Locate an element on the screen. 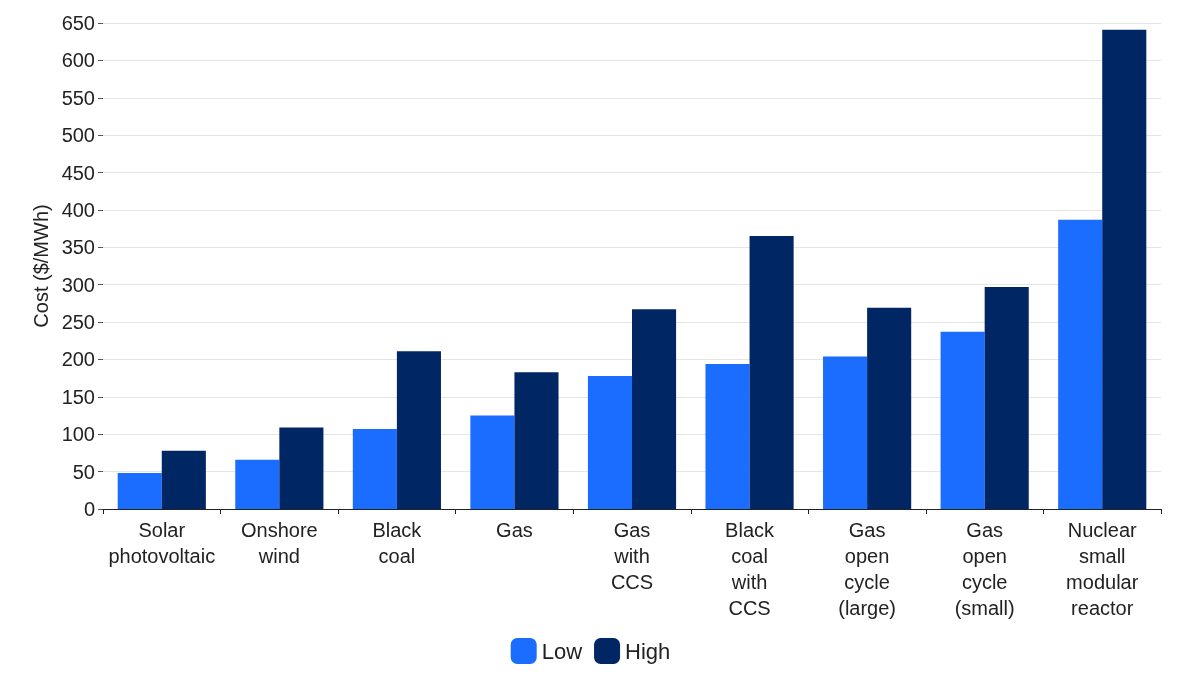  y-tick-label: 150 is located at coordinates (78, 396).